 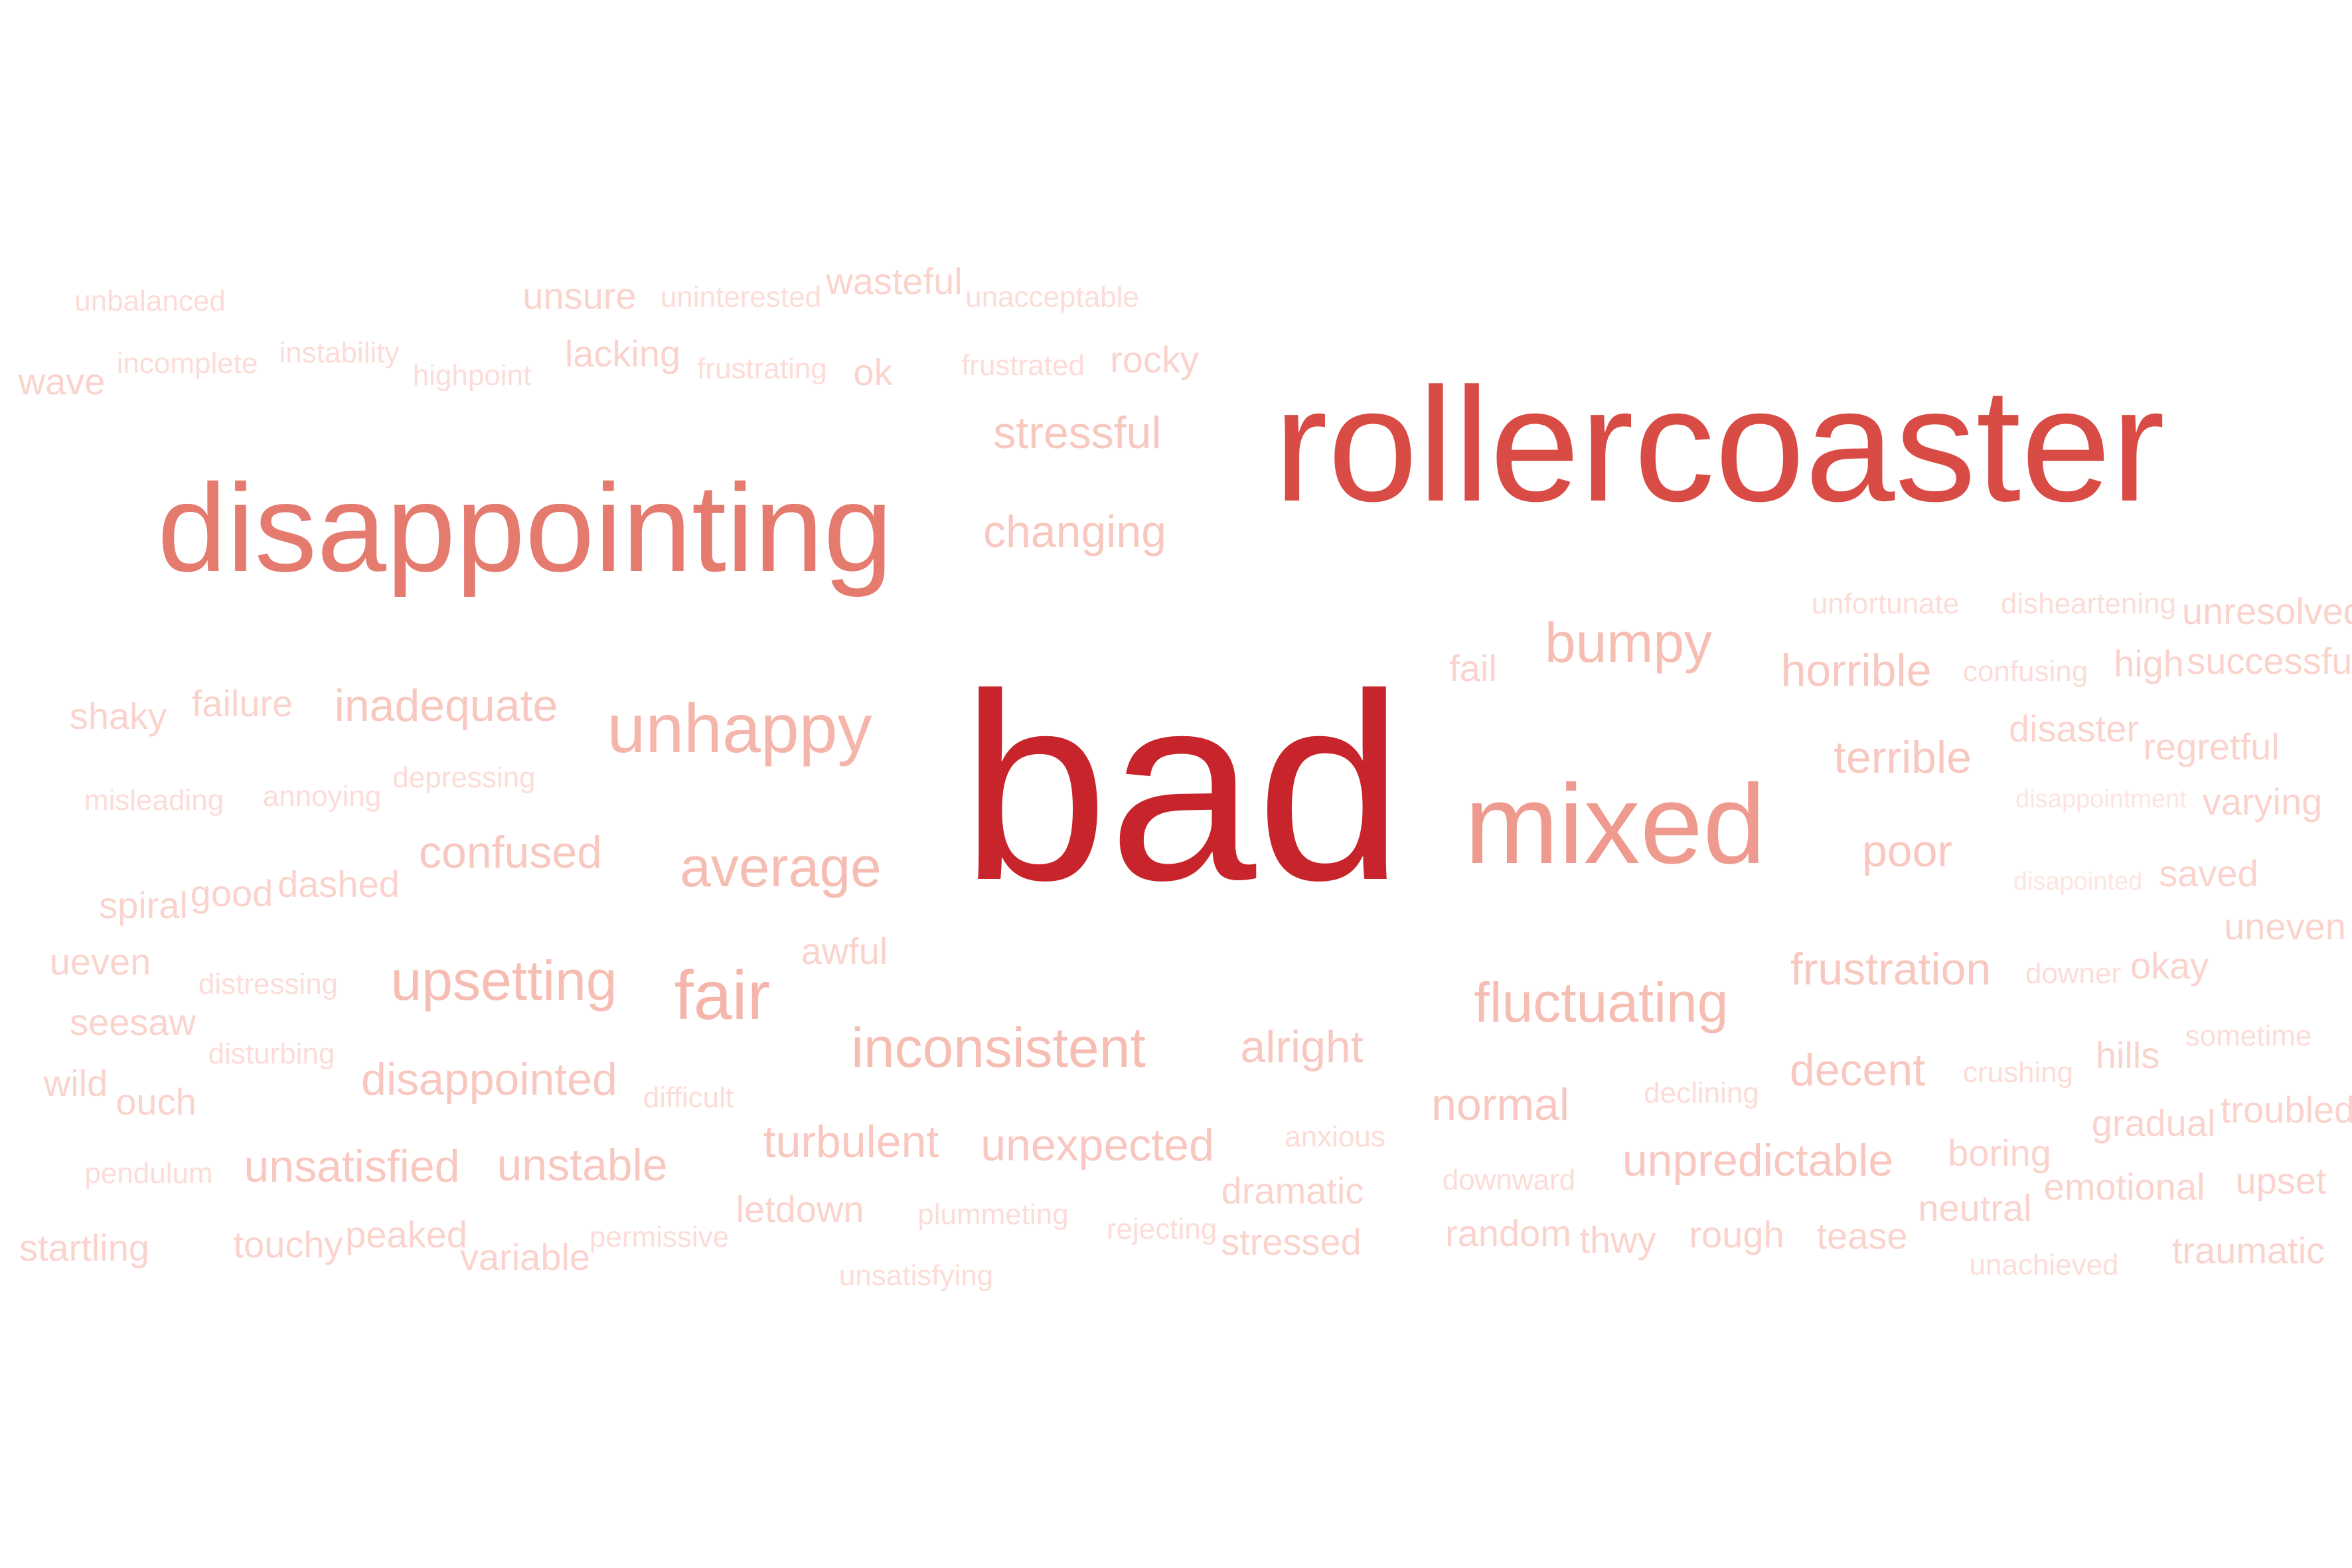 I want to click on word: distressing, so click(x=269, y=984).